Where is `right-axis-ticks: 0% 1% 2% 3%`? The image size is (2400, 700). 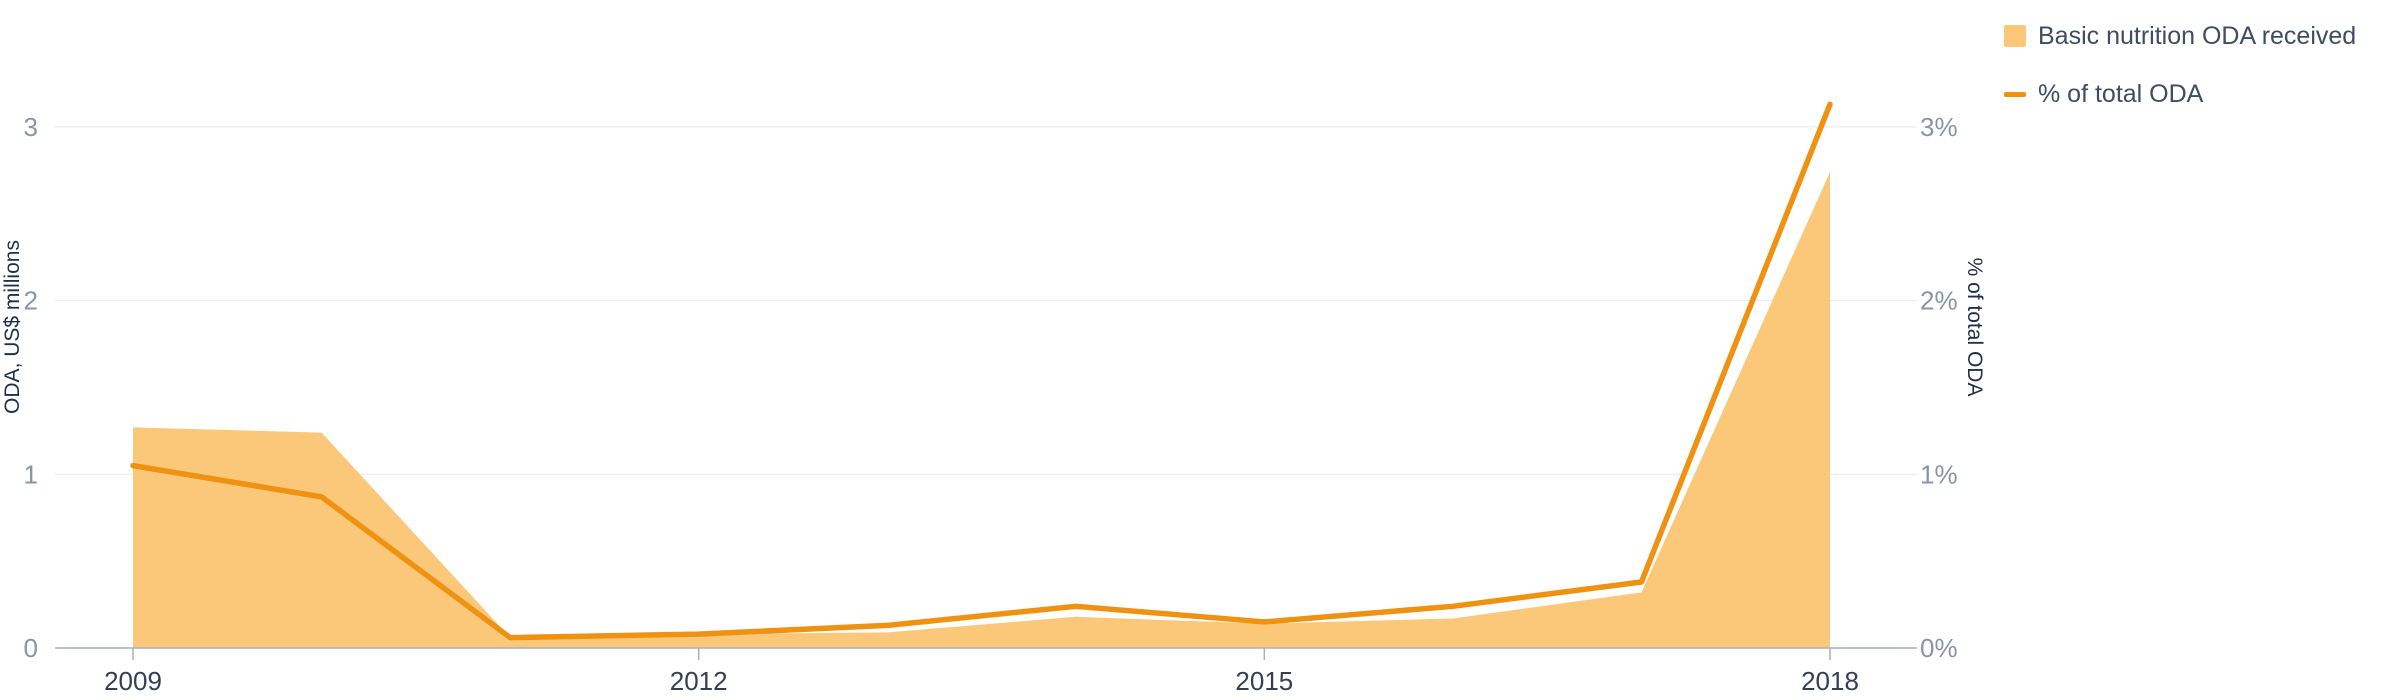
right-axis-ticks: 0% 1% 2% 3% is located at coordinates (1939, 387).